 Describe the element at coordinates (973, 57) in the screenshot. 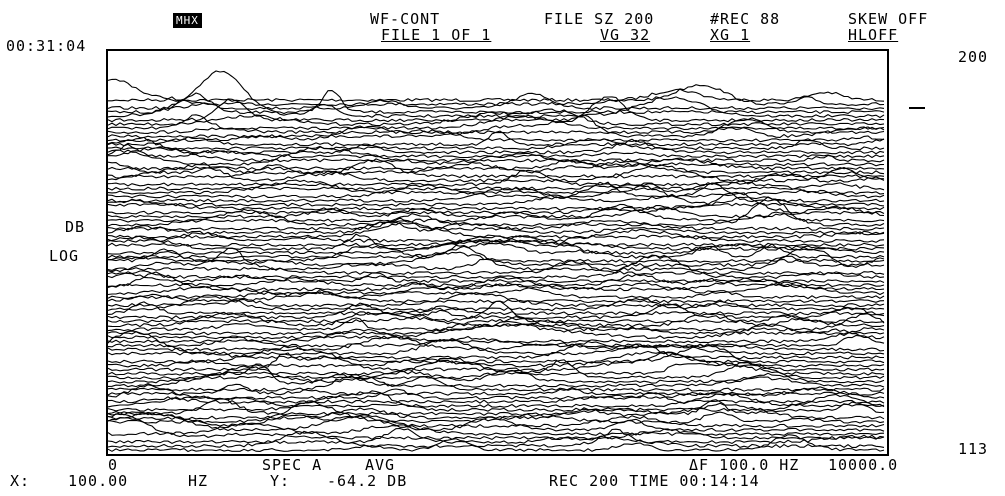

I see `record-top-label: 200` at that location.